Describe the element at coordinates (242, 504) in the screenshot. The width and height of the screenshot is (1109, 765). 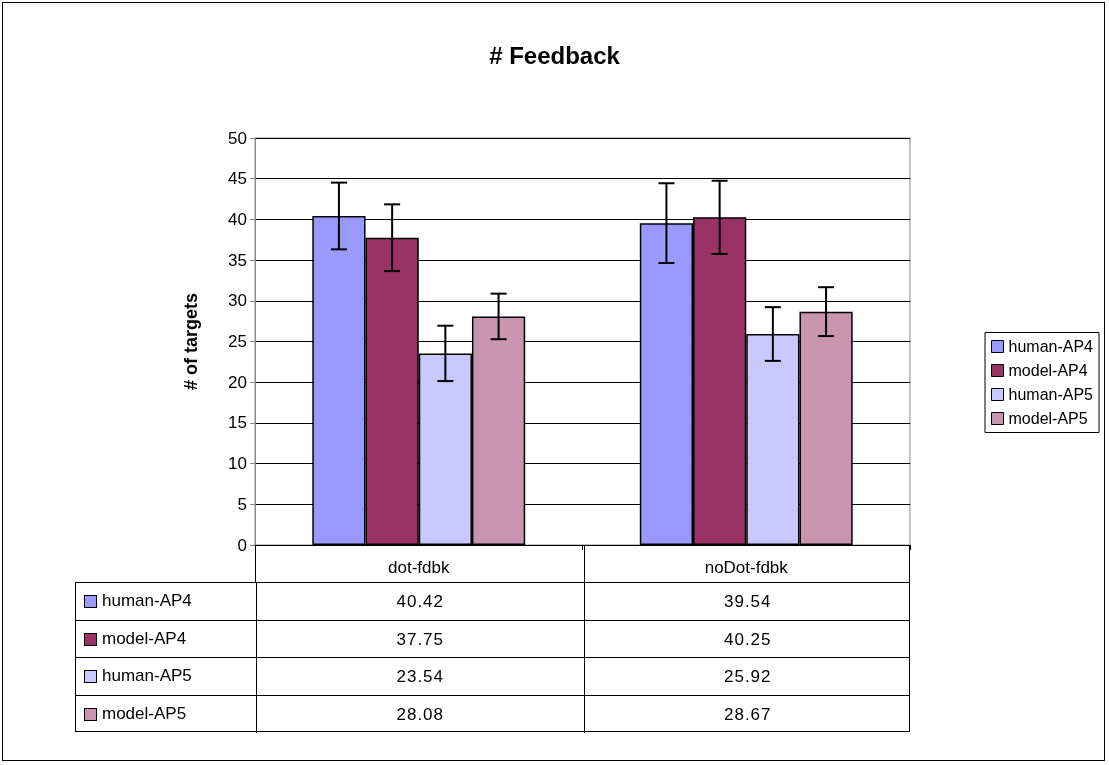
I see `y-tick-label: 5` at that location.